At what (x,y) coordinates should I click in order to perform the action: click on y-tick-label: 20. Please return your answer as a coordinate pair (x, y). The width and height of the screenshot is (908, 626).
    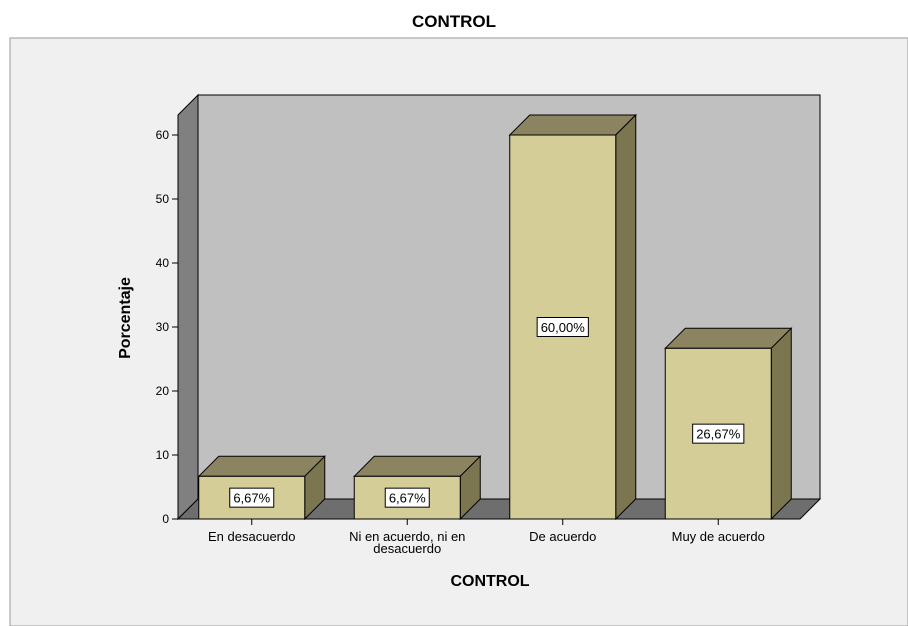
    Looking at the image, I should click on (163, 391).